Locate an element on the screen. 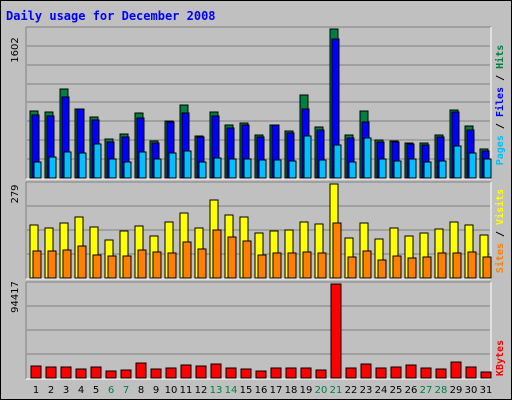  x-day-label: 5 is located at coordinates (96, 390).